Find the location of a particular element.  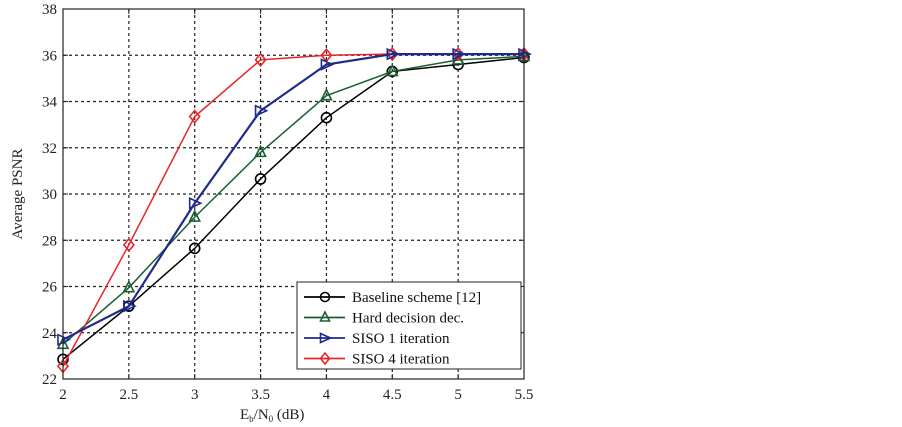

legend-item: SISO 1 iteration is located at coordinates (377, 339).